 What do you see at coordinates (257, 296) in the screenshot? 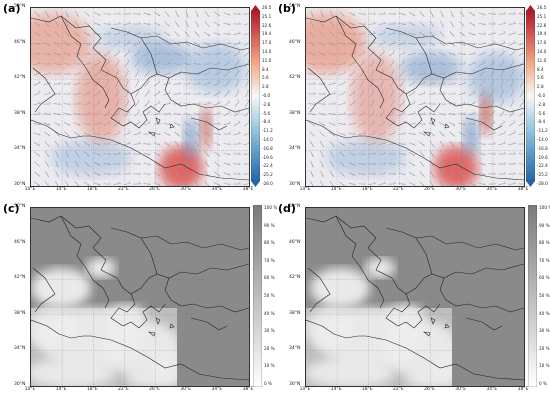
I see `cloud-colorbar-c` at bounding box center [257, 296].